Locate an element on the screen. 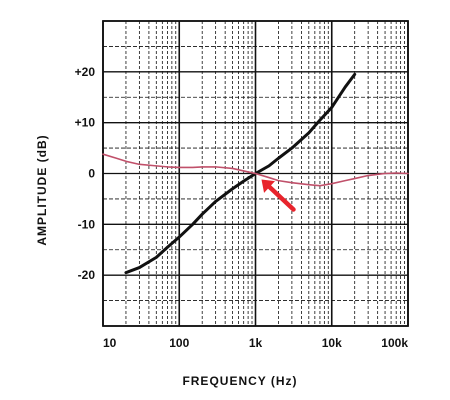 This screenshot has width=450, height=400. x-axis-title: FREQUENCY (Hz) is located at coordinates (239, 381).